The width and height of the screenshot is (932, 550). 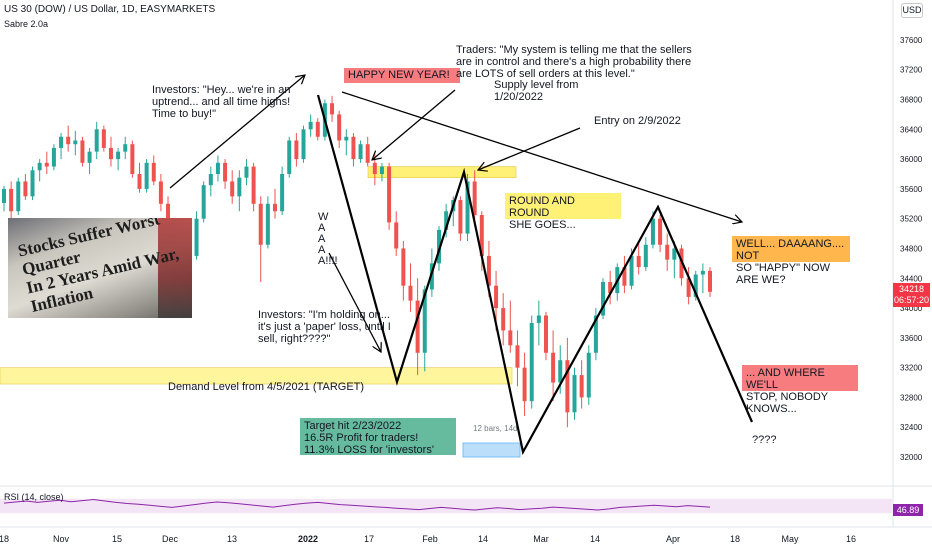 What do you see at coordinates (328, 239) in the screenshot?
I see `waaaa-note: W A A A A!!!!` at bounding box center [328, 239].